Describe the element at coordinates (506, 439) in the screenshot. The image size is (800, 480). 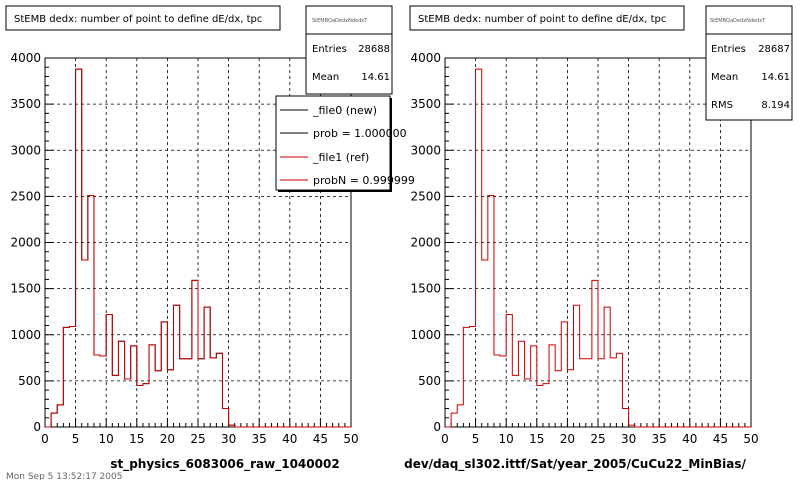
I see `panel-2-x-tick-label: 10` at that location.